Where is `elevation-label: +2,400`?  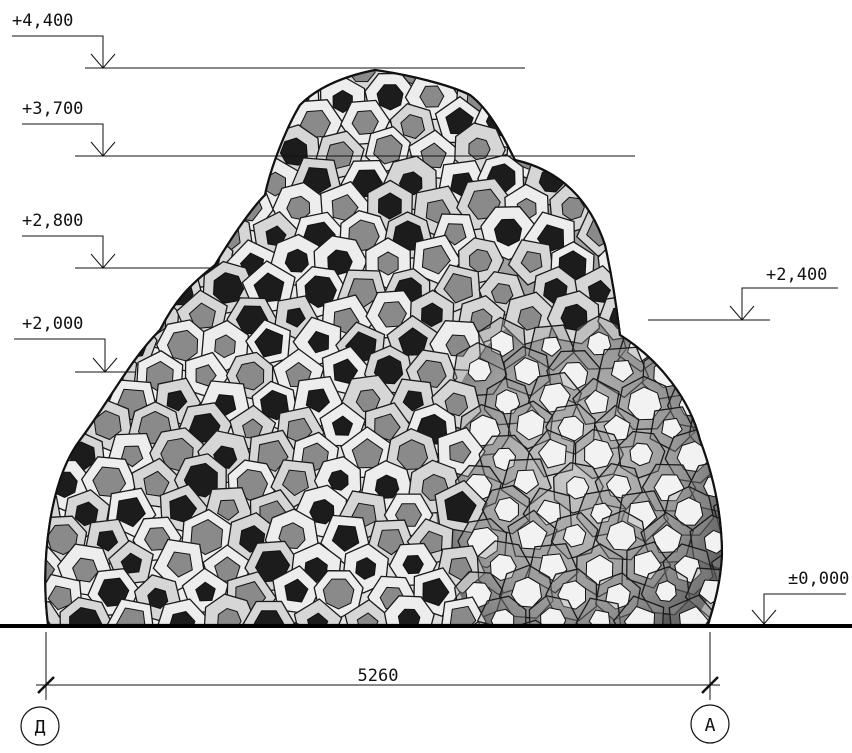
elevation-label: +2,400 is located at coordinates (796, 275).